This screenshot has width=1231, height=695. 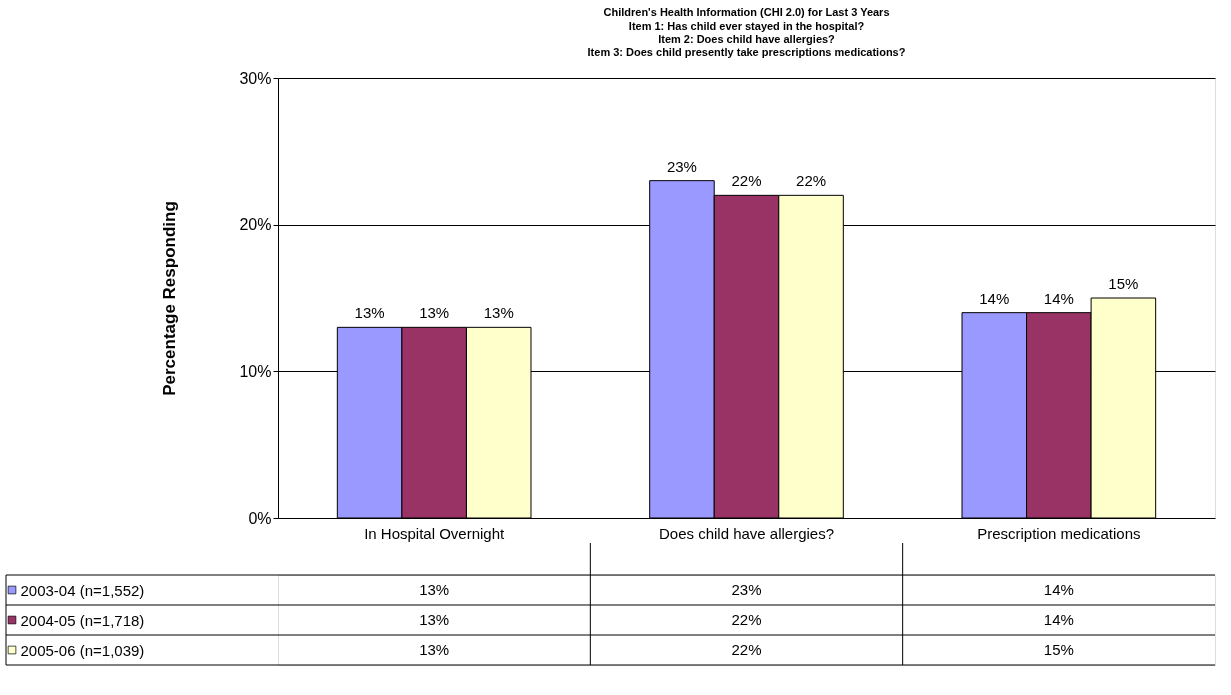 I want to click on legend-label: 2005-06 (n=1,039), so click(x=82, y=650).